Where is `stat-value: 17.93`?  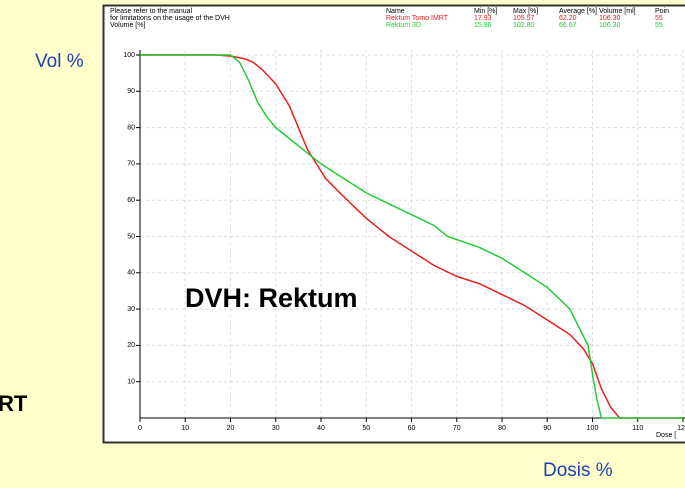
stat-value: 17.93 is located at coordinates (483, 18).